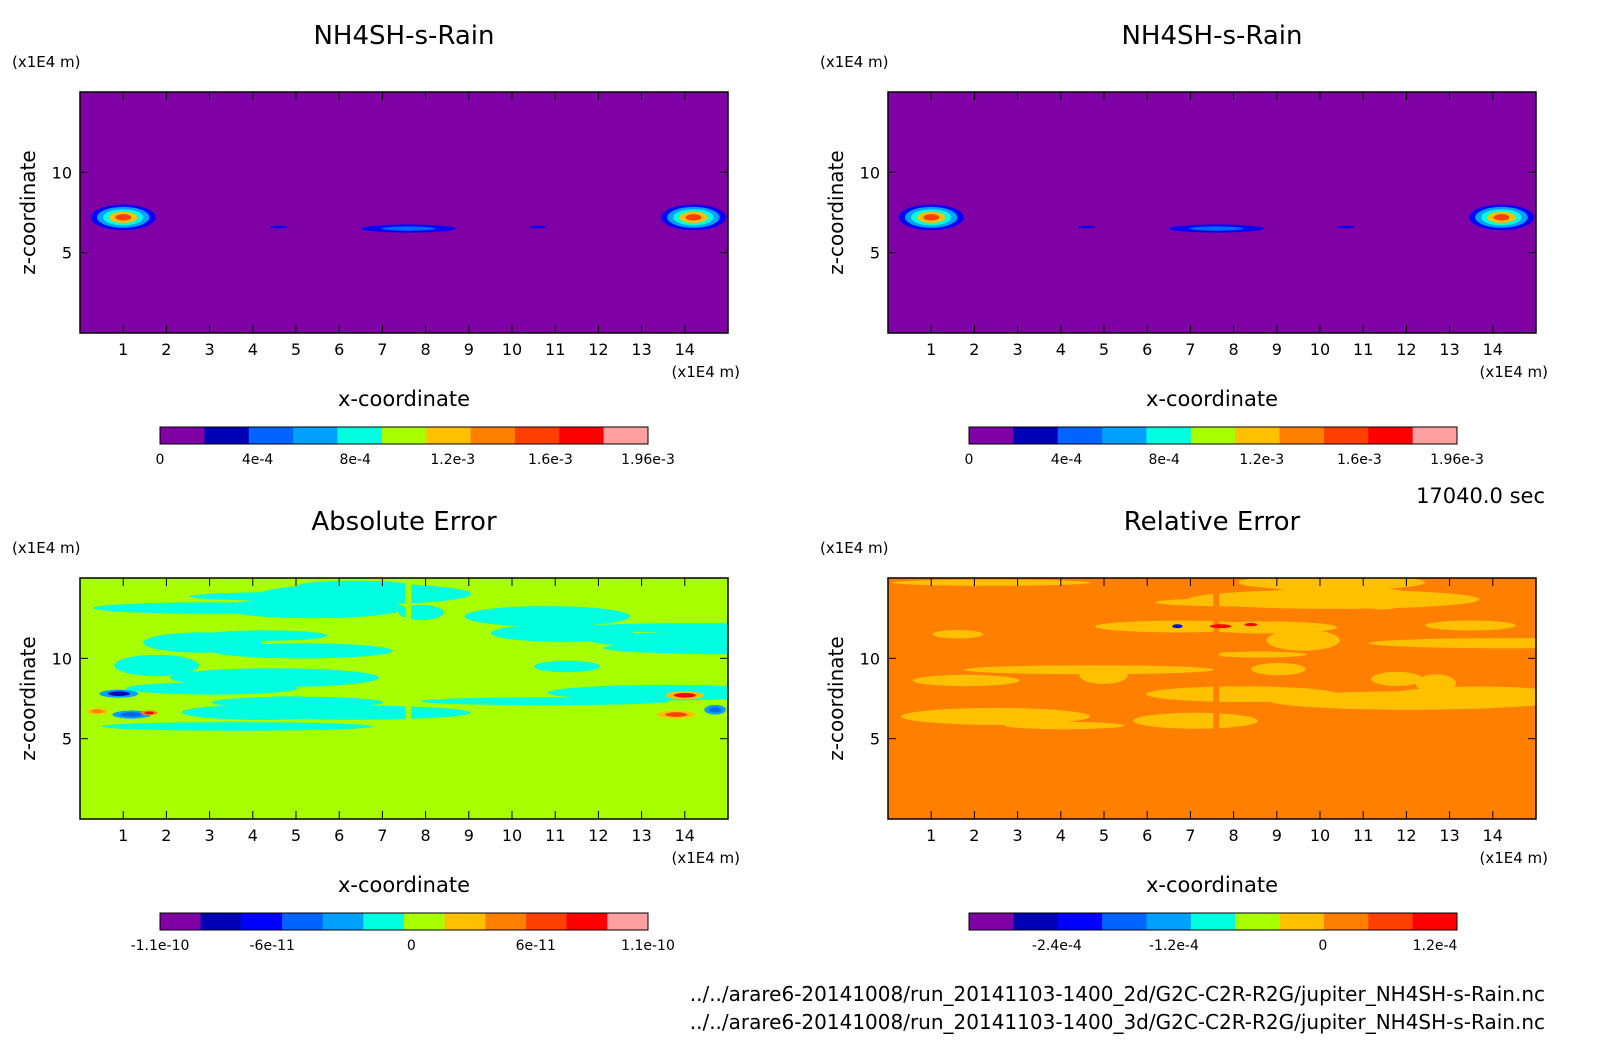 The width and height of the screenshot is (1604, 1054). I want to click on x-tick-label: 9, so click(469, 835).